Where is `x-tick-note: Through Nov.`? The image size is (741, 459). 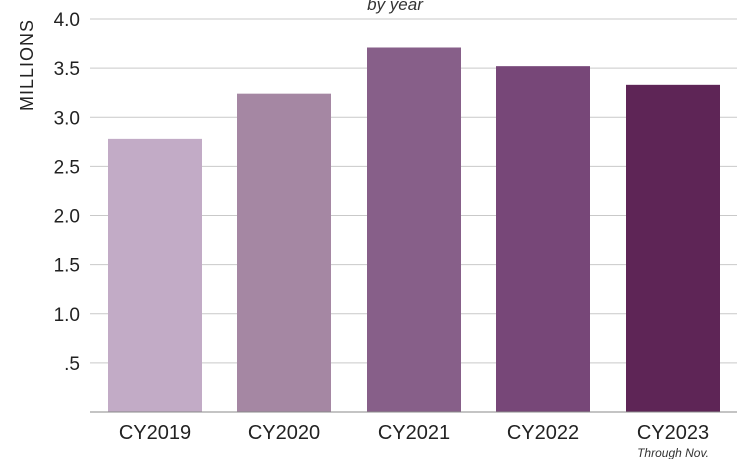 x-tick-note: Through Nov. is located at coordinates (673, 452).